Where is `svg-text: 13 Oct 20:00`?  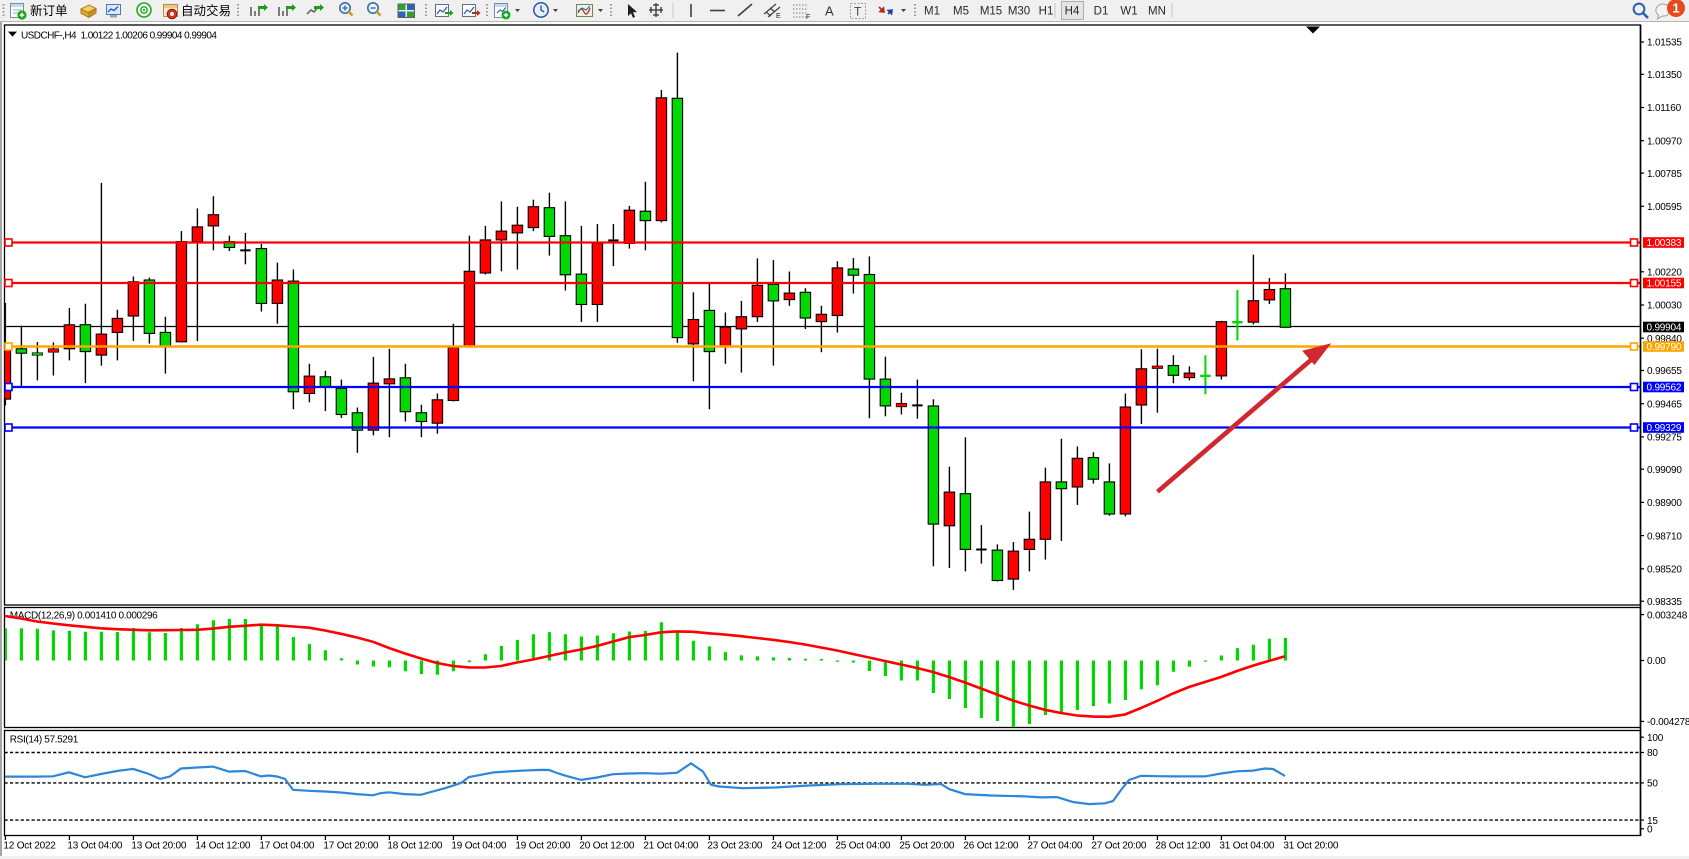
svg-text: 13 Oct 20:00 is located at coordinates (158, 846).